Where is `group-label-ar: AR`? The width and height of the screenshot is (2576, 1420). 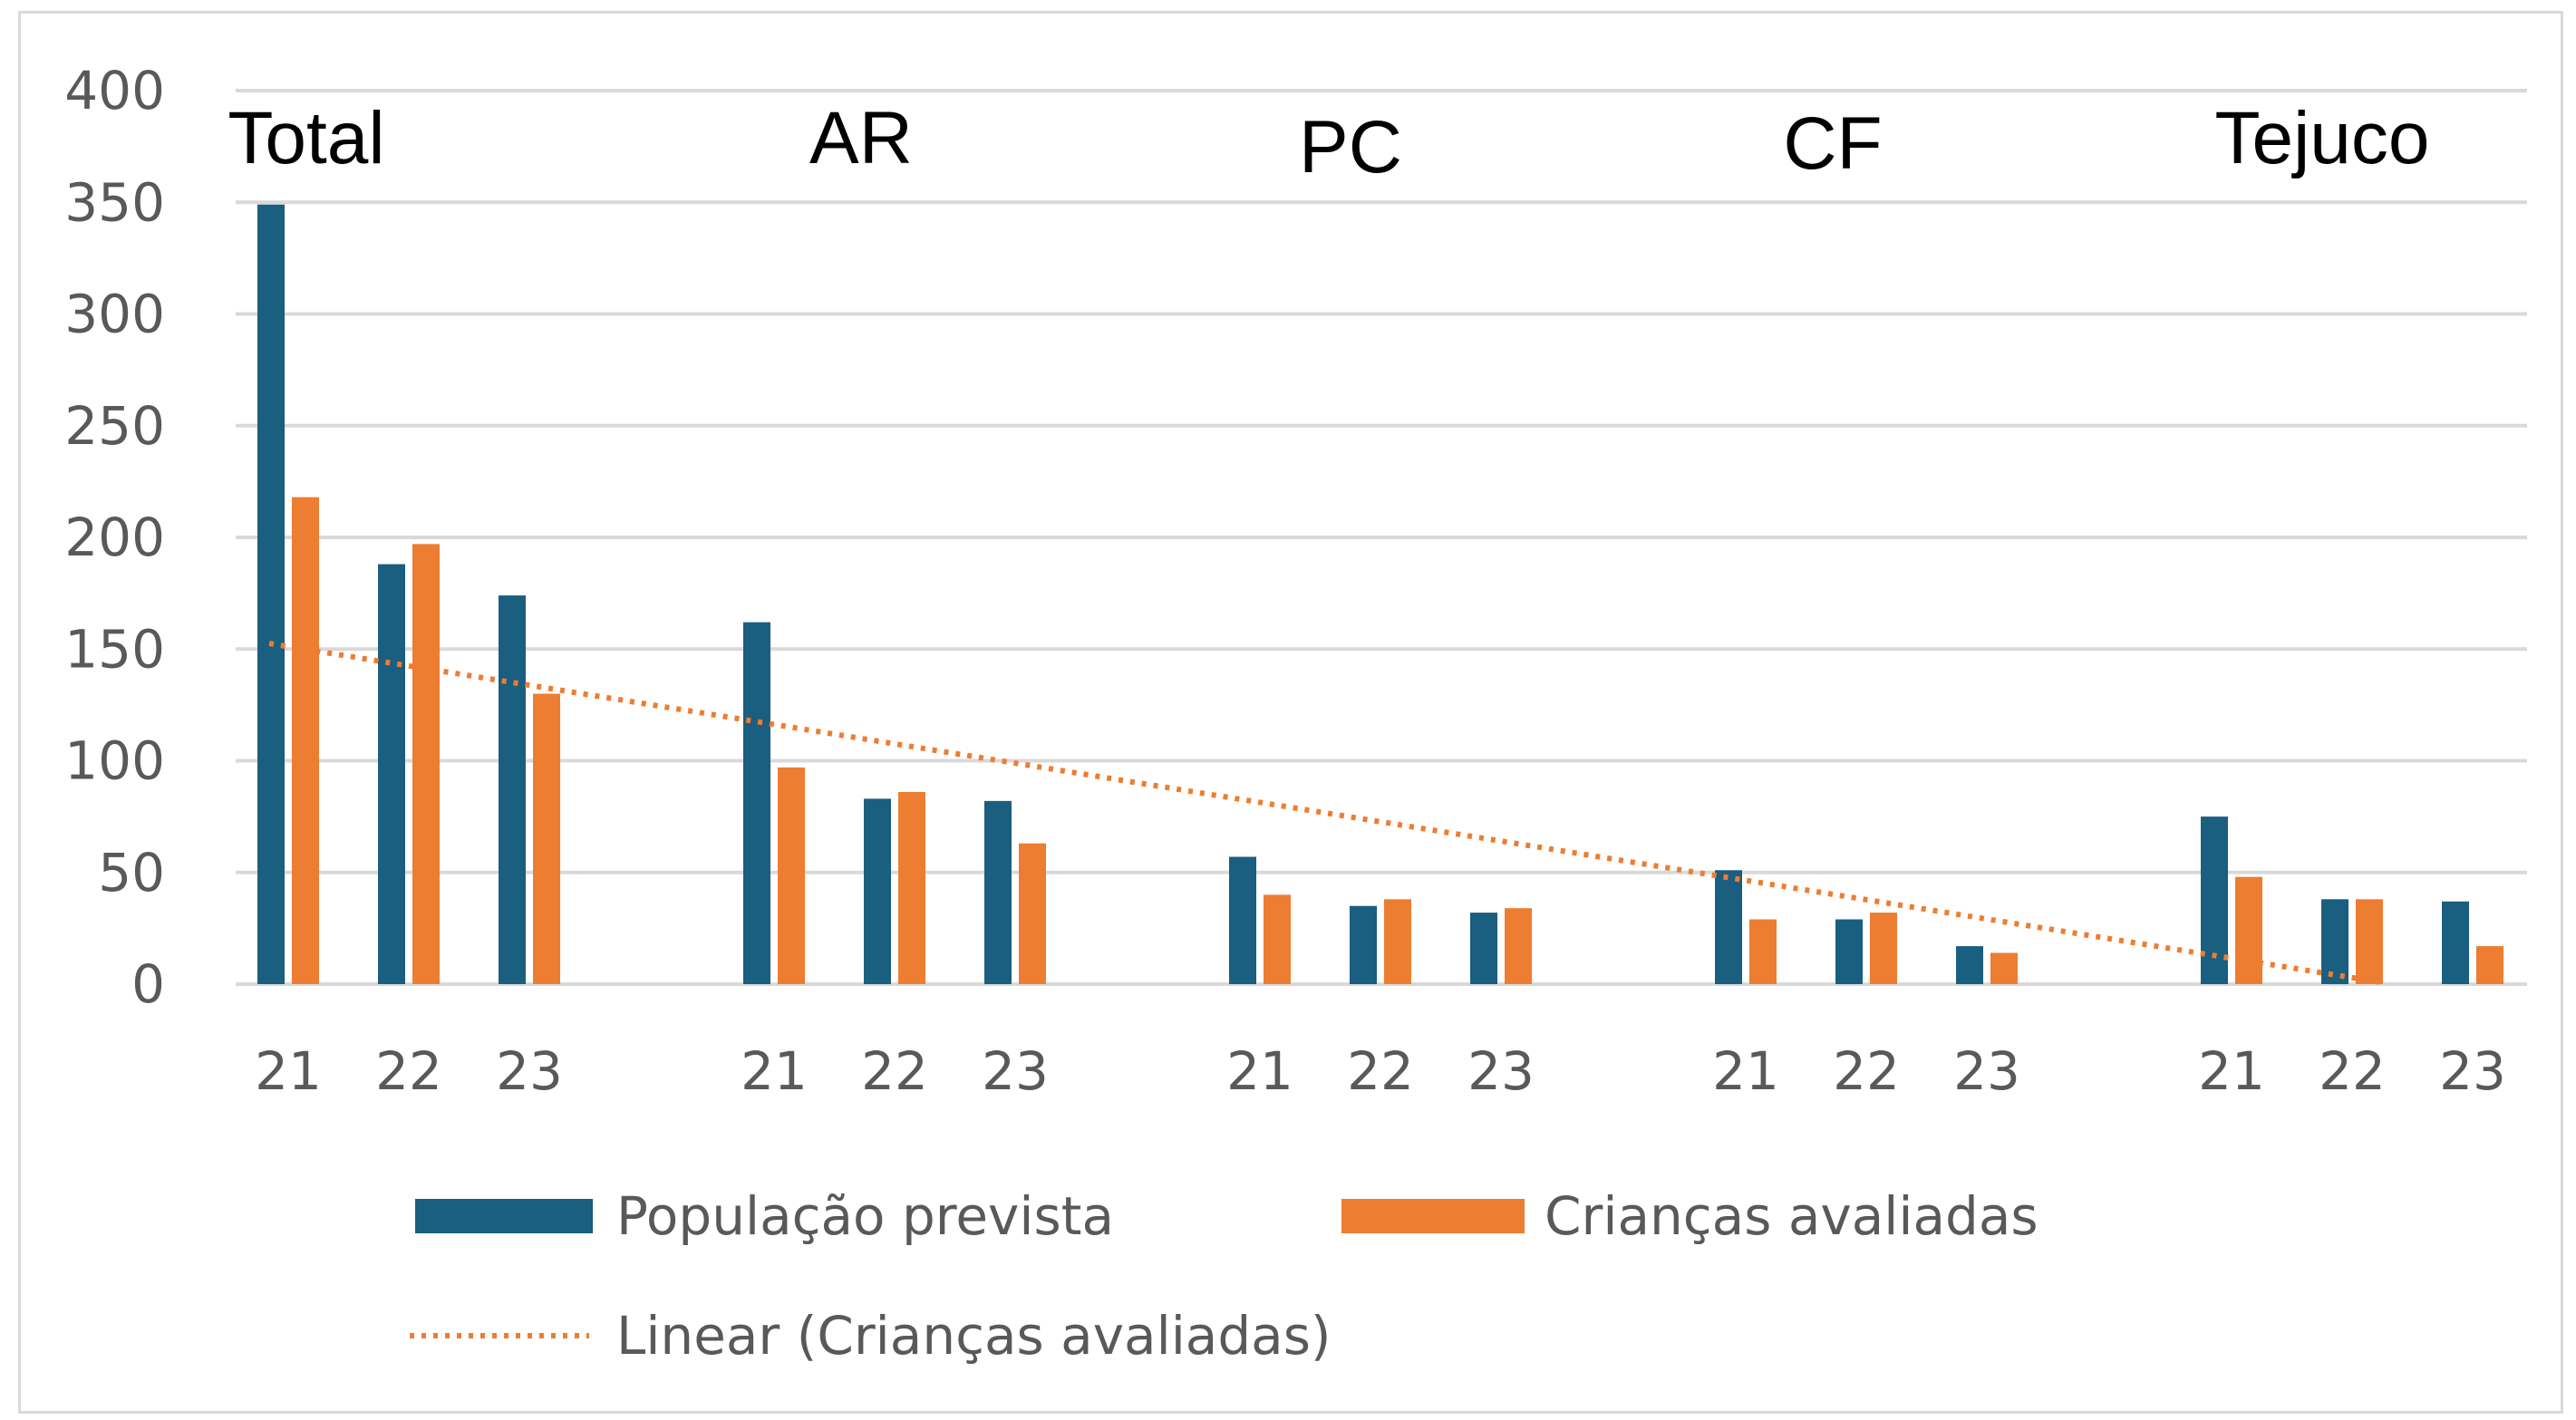
group-label-ar: AR is located at coordinates (861, 138).